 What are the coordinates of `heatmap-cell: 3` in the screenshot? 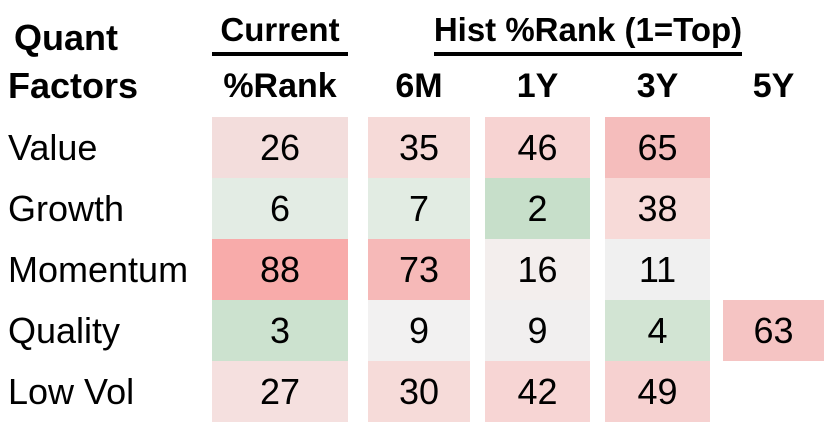 It's located at (280, 330).